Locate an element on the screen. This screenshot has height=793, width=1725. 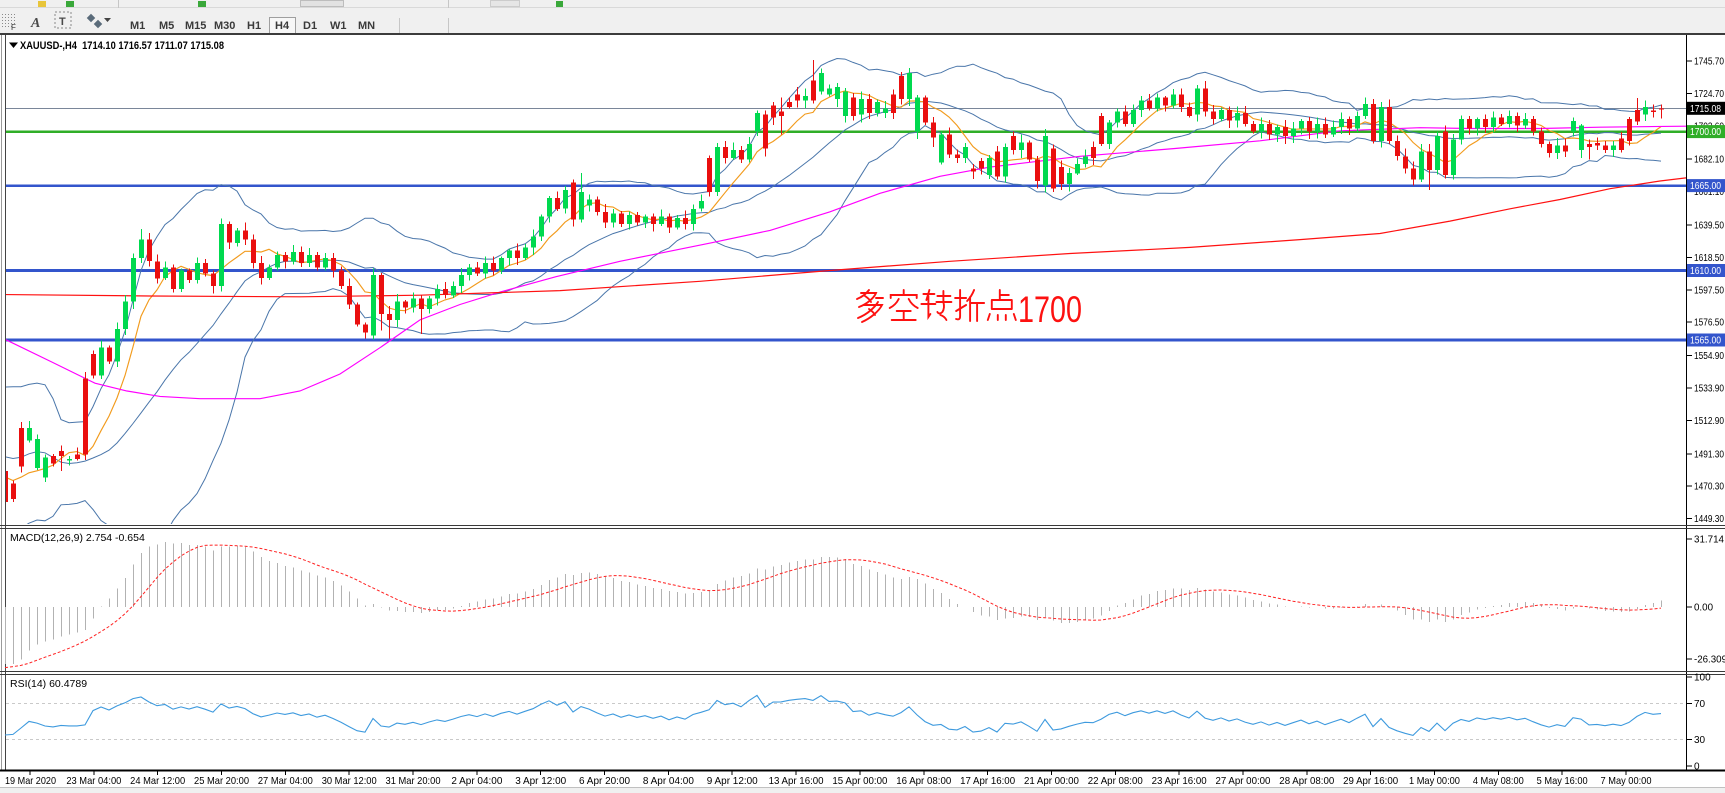
svg-text: 21 Apr 00:00 is located at coordinates (1051, 781).